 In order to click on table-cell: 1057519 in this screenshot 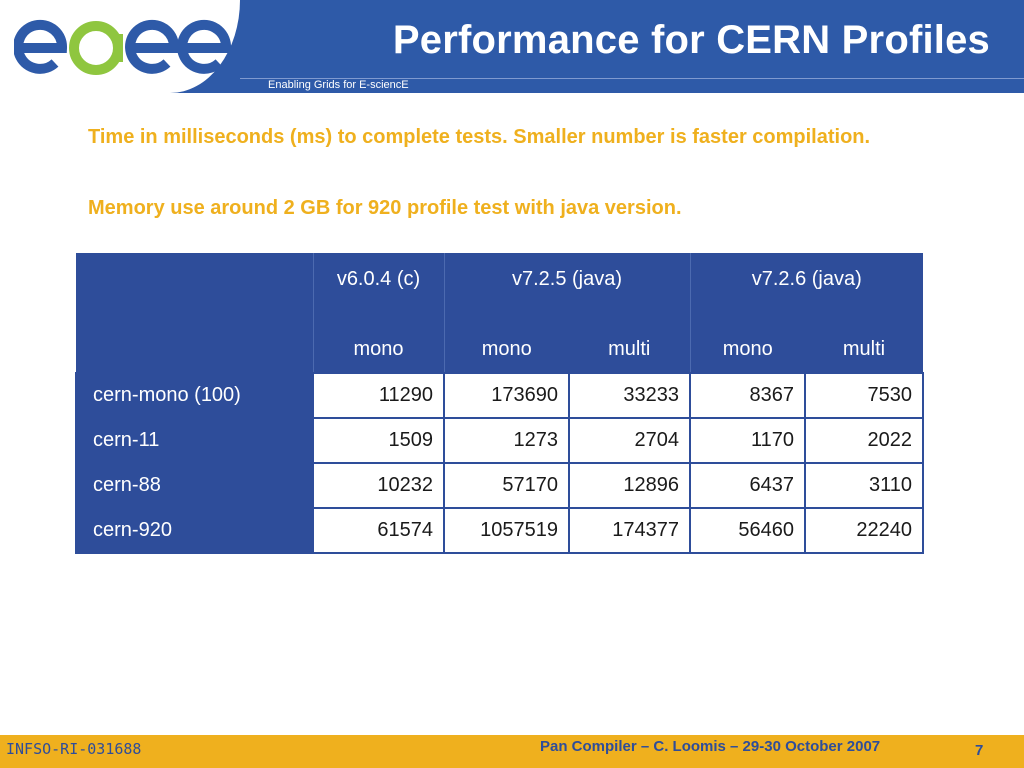, I will do `click(506, 530)`.